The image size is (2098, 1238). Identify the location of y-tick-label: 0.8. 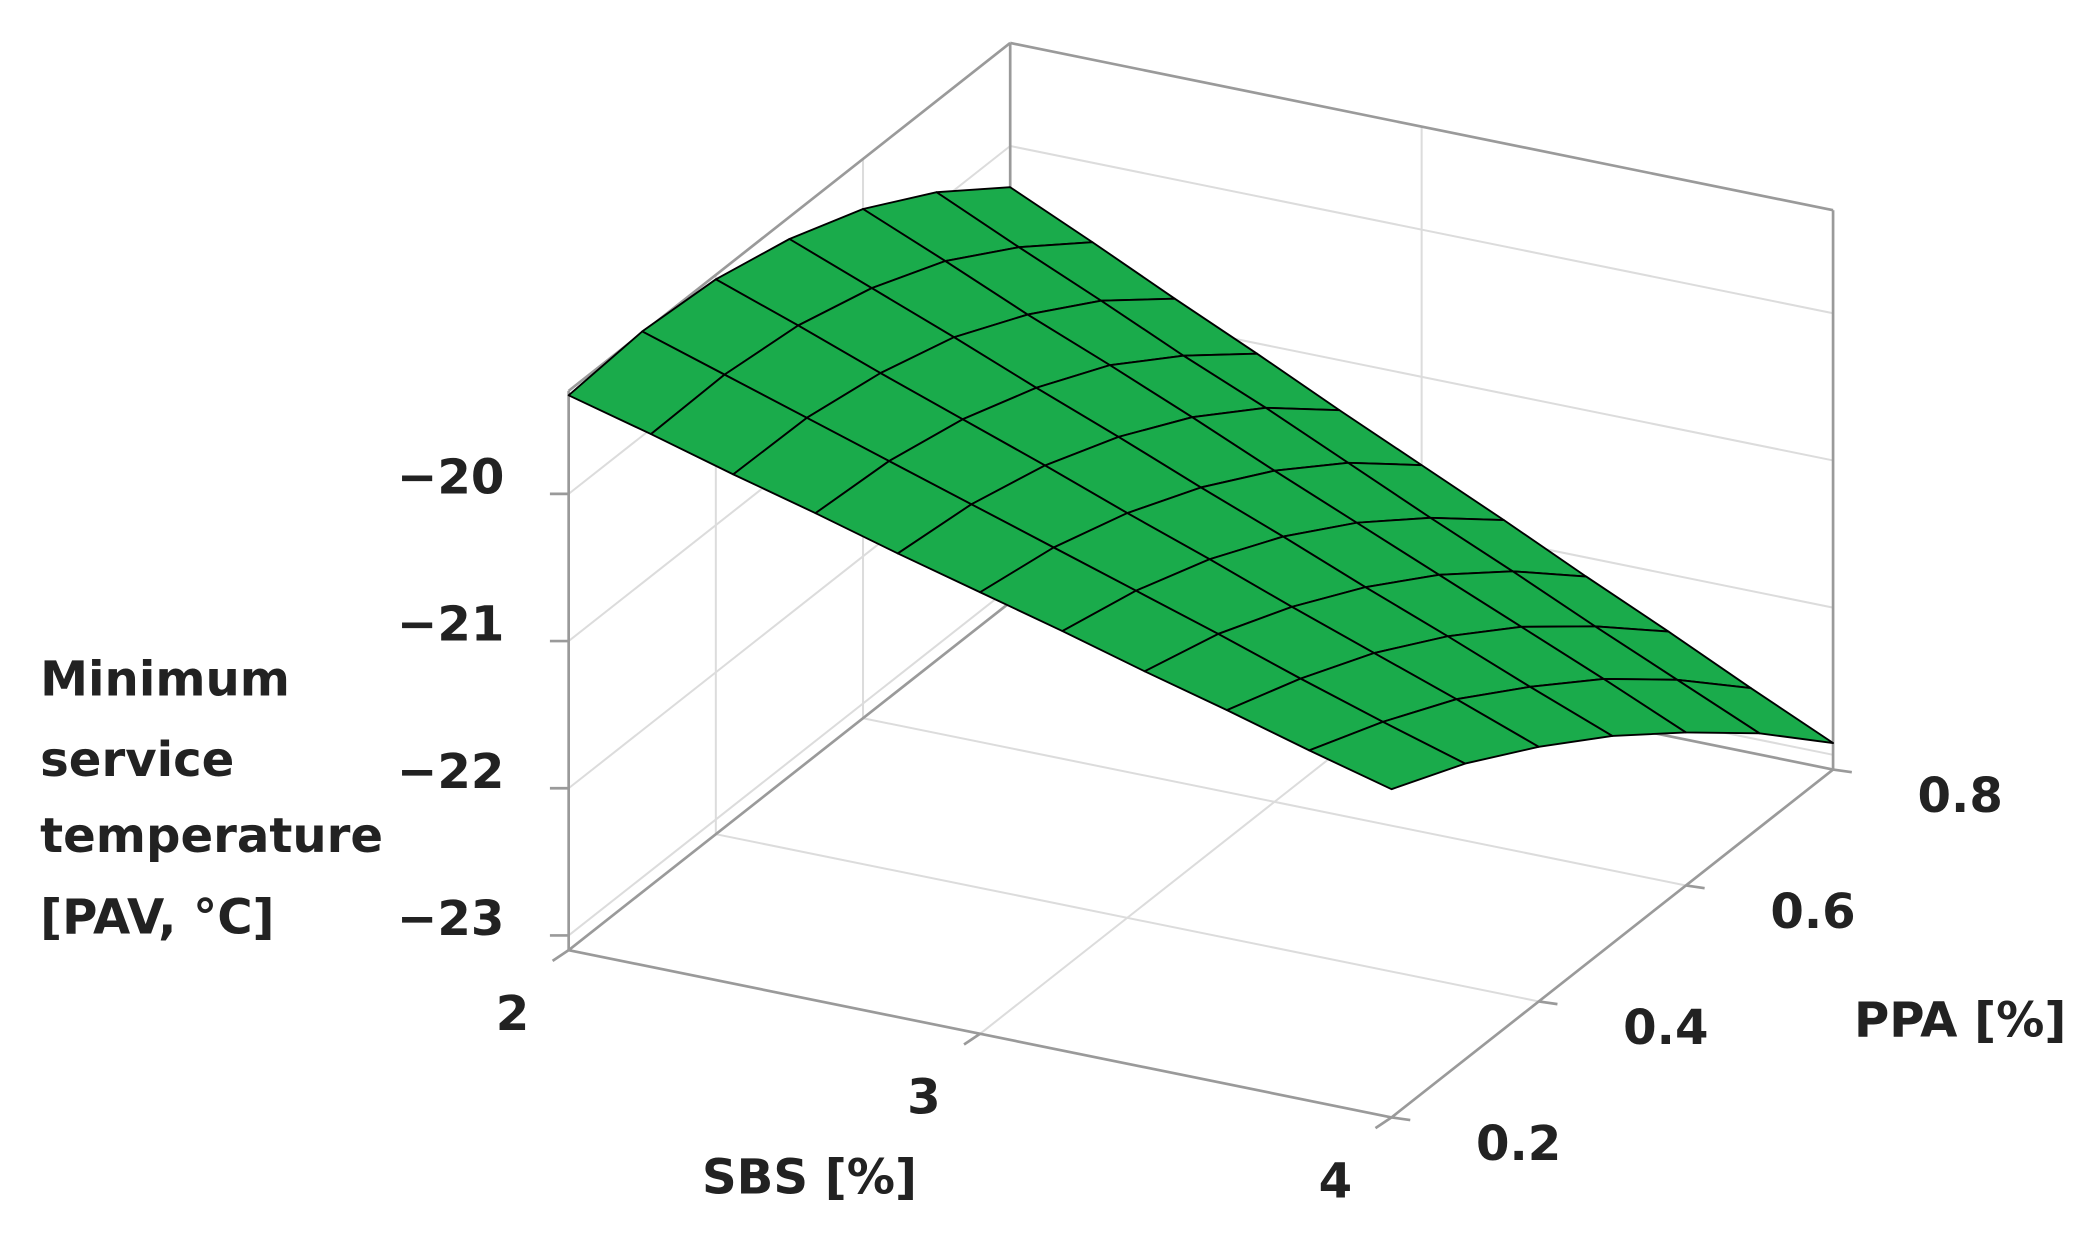
(1960, 796).